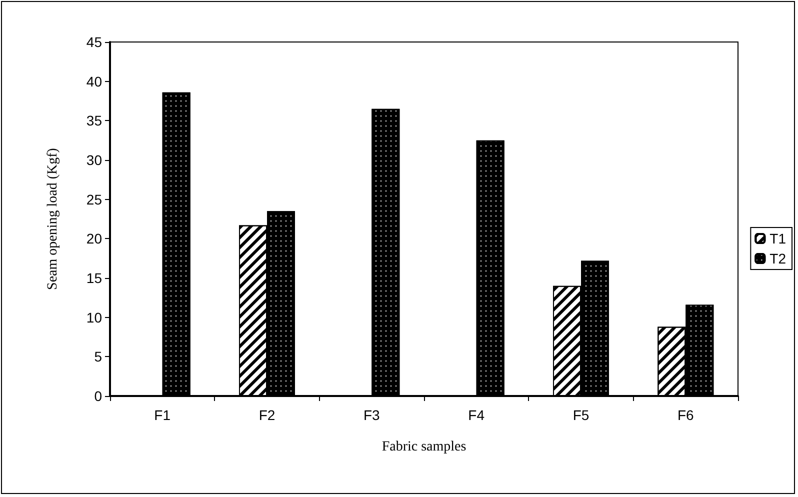 Image resolution: width=798 pixels, height=497 pixels. I want to click on y-tick-label: 25, so click(94, 199).